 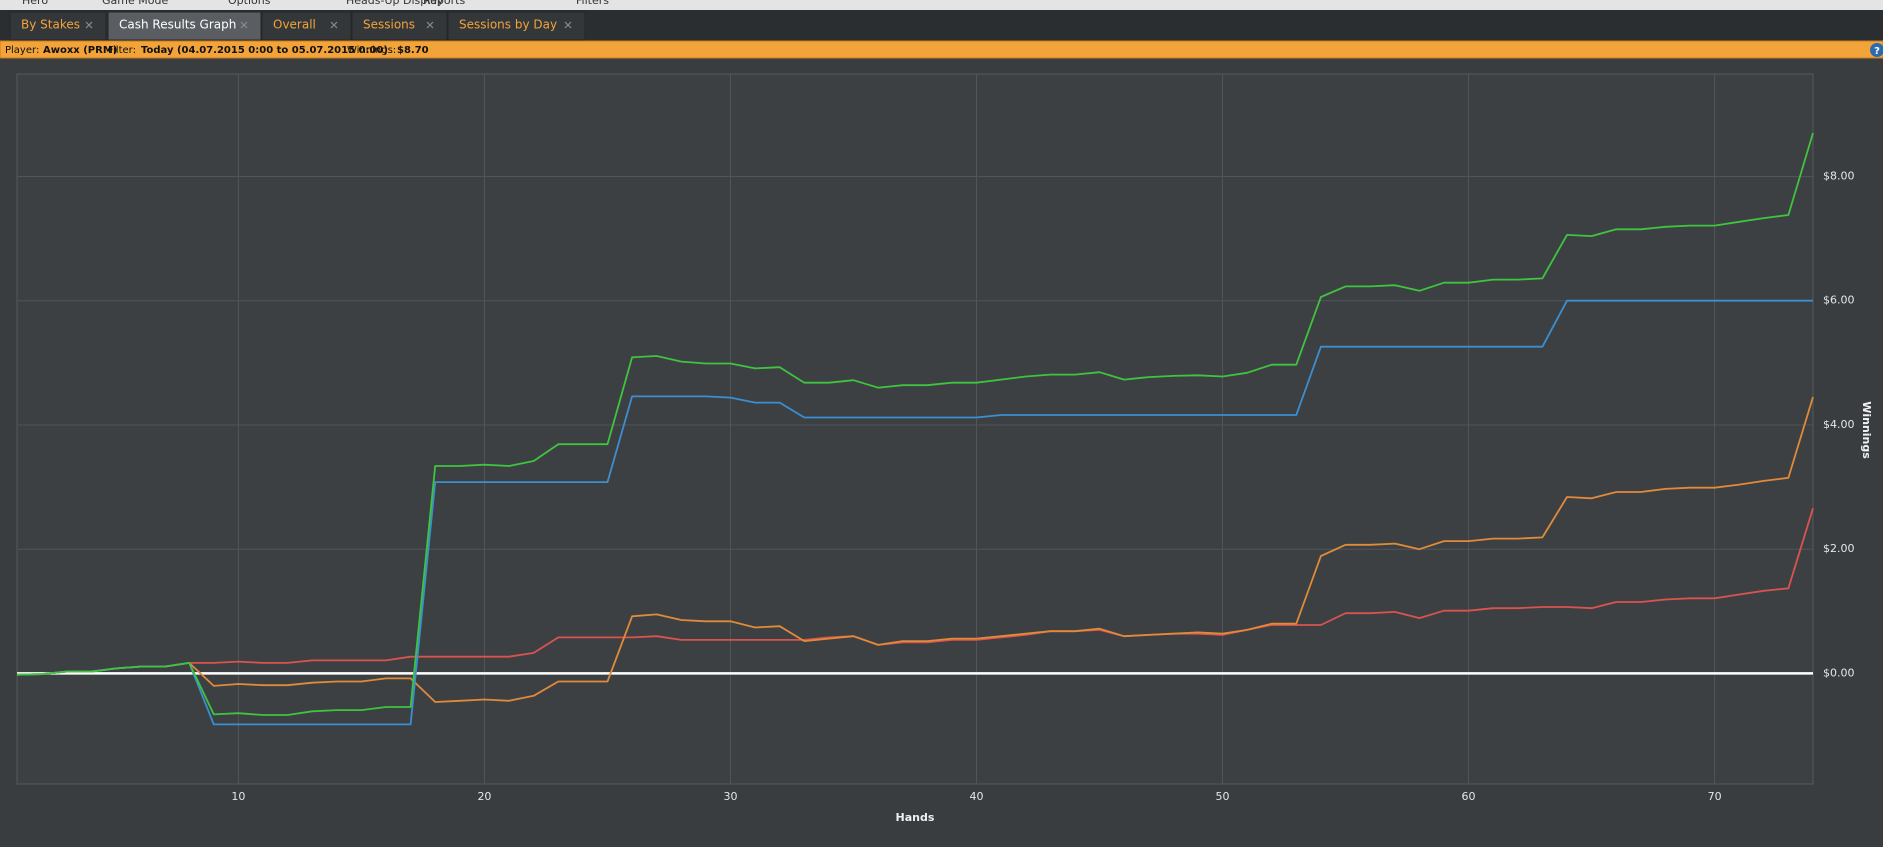 I want to click on x-tick-label: 30, so click(x=730, y=796).